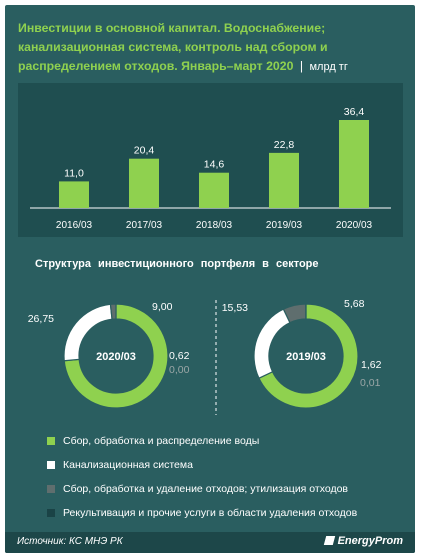 This screenshot has height=560, width=422. I want to click on donut-value-label: 1,62, so click(371, 365).